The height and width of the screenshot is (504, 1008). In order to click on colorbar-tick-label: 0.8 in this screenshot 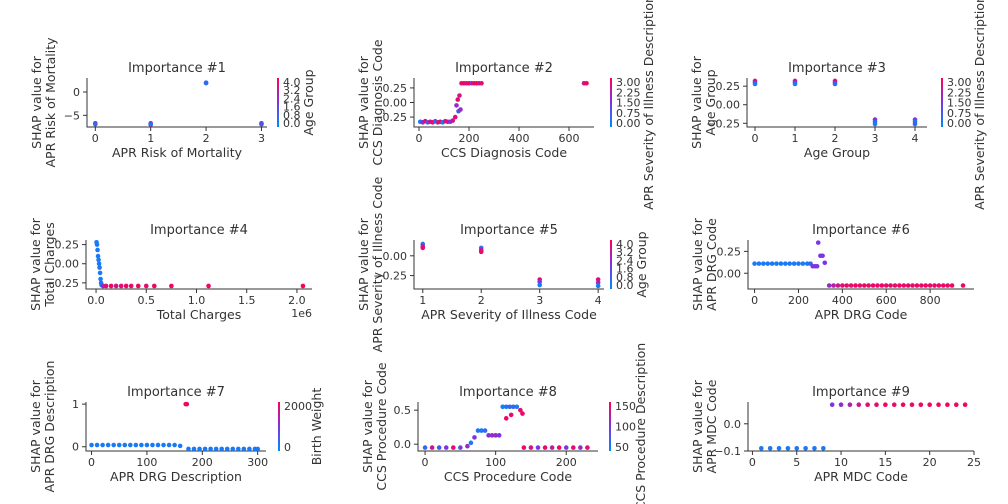, I will do `click(292, 115)`.